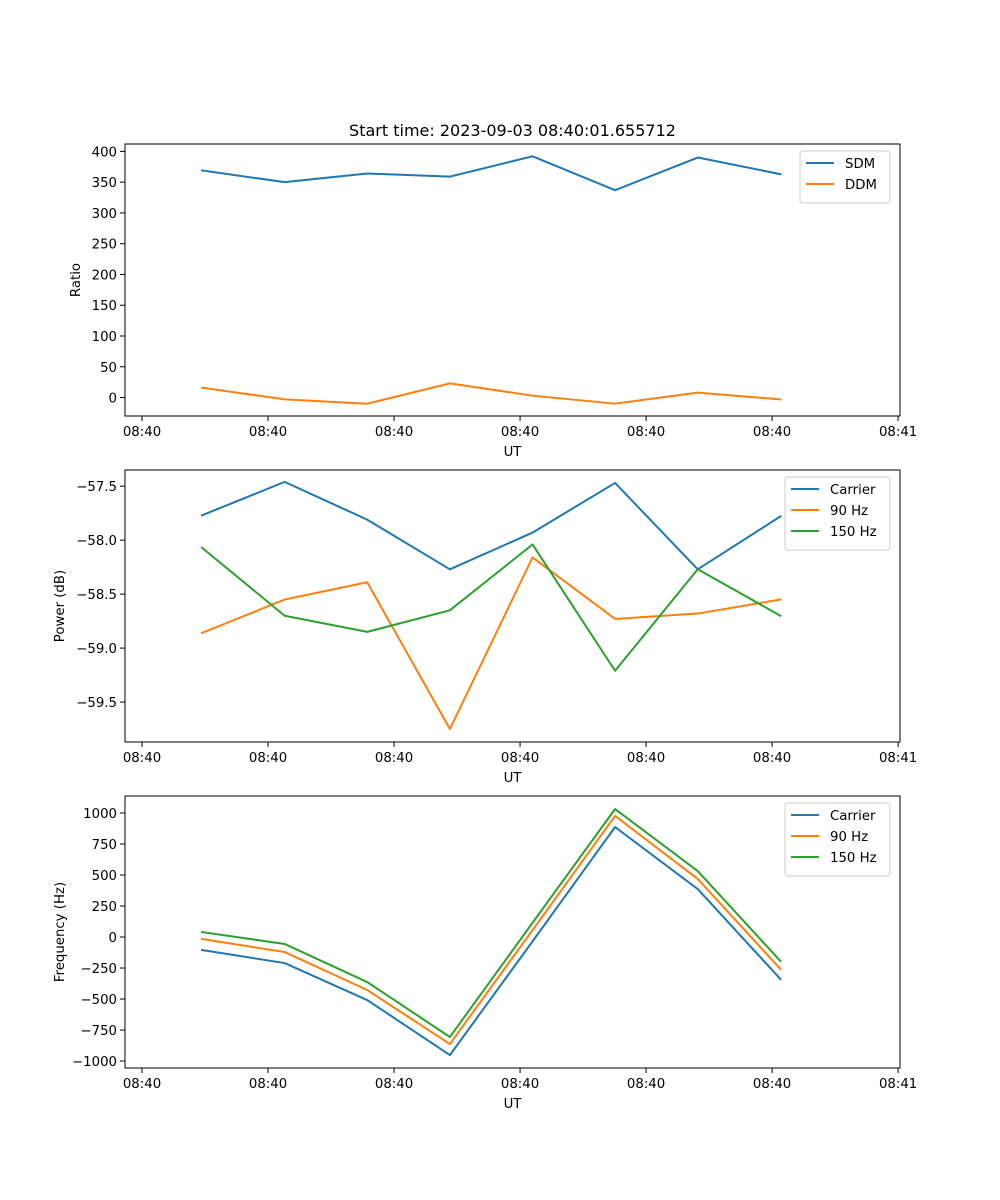  I want to click on y-tick-label: −57.5, so click(96, 487).